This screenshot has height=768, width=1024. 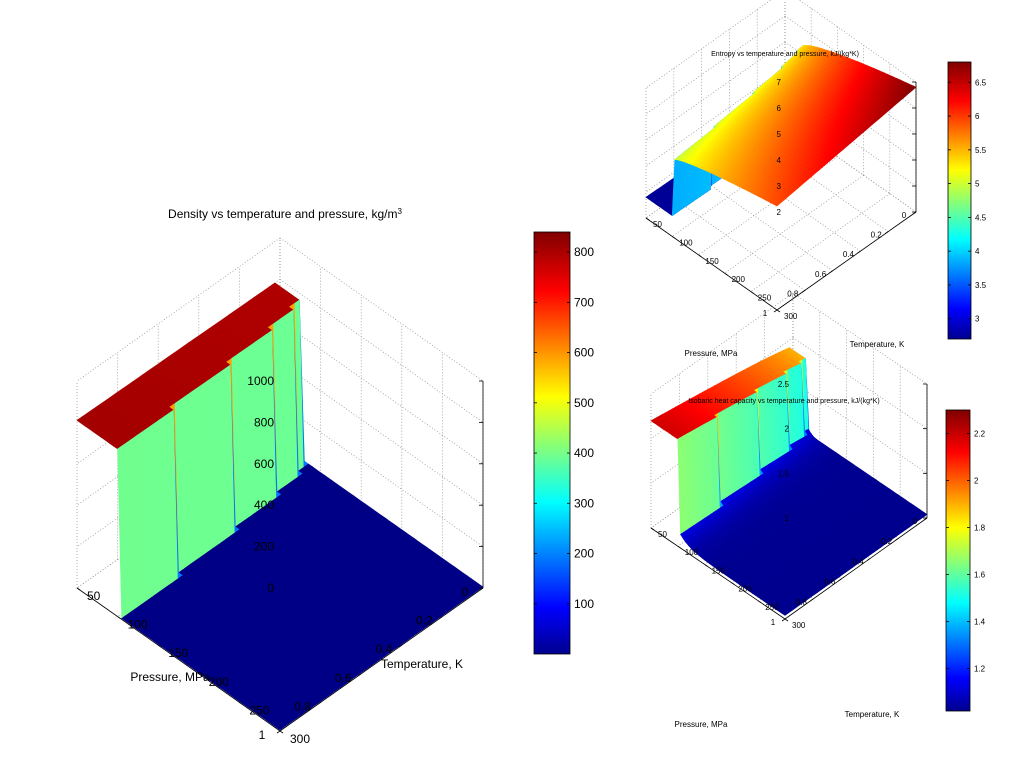 I want to click on heat_capacity-surface, so click(x=789, y=481).